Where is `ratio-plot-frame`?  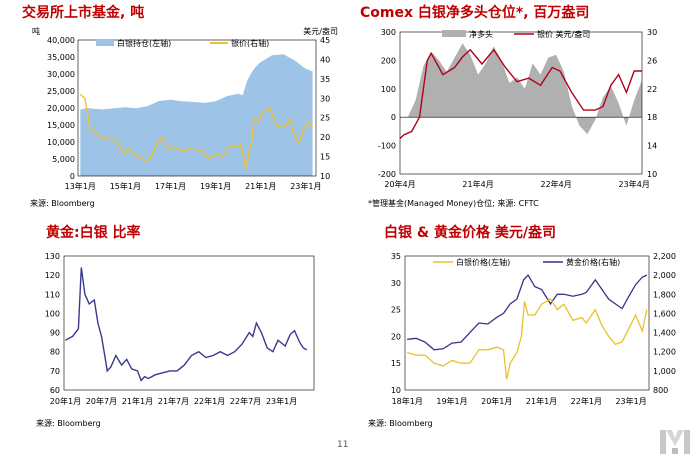
ratio-plot-frame is located at coordinates (189, 323).